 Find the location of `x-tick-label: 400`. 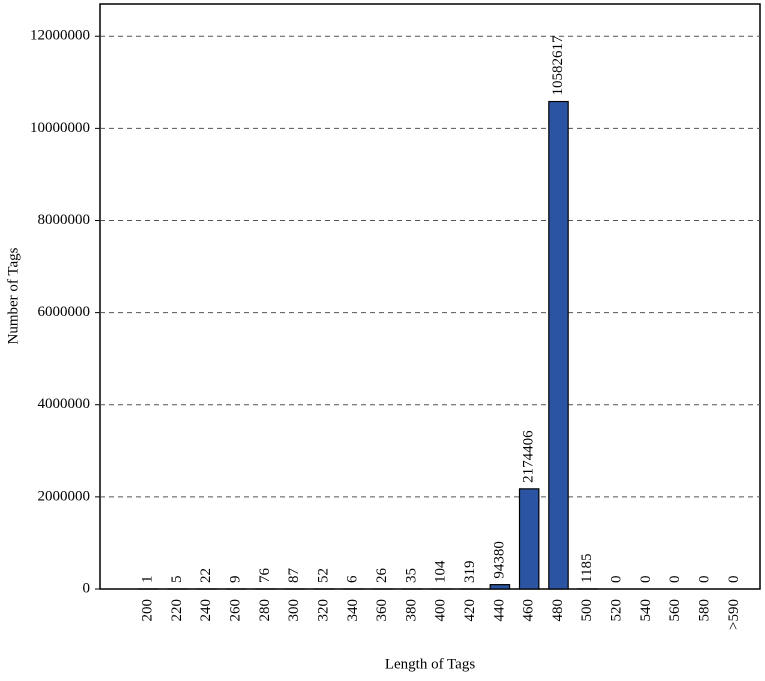

x-tick-label: 400 is located at coordinates (441, 610).